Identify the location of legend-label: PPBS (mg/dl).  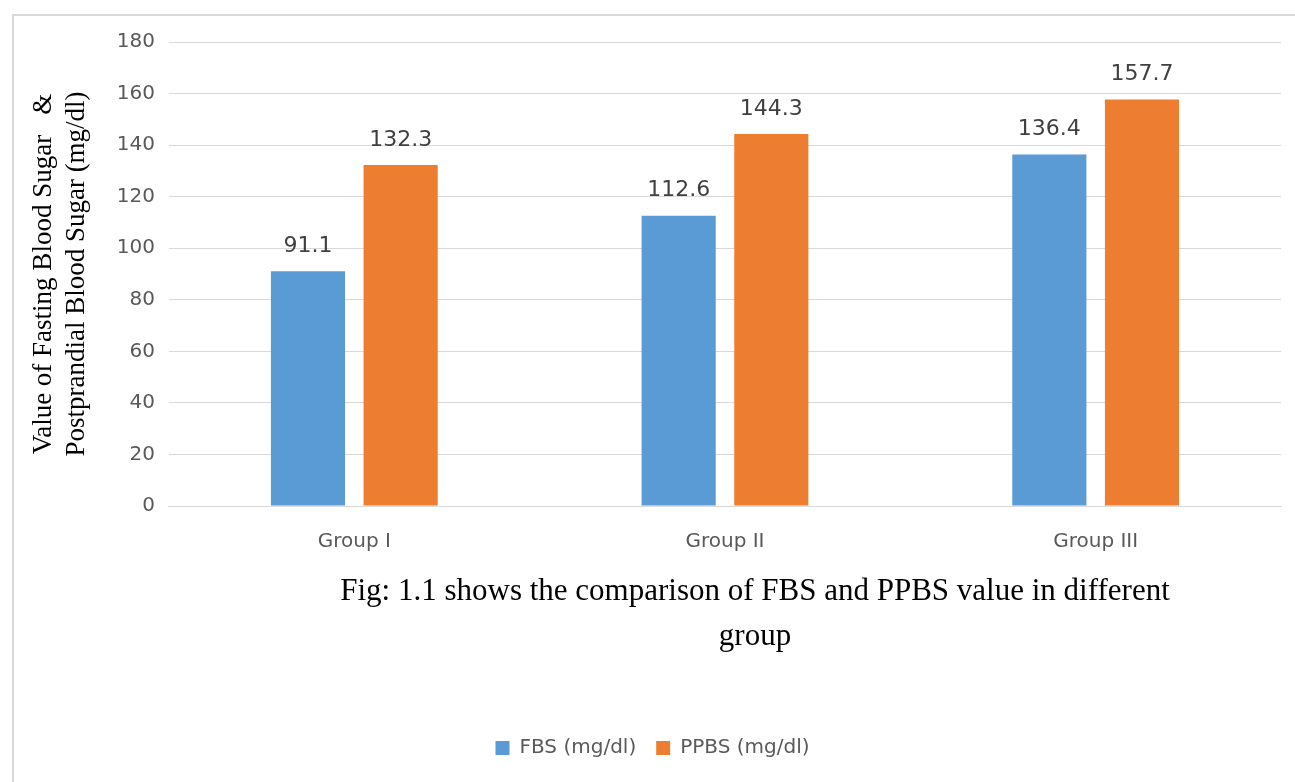
(745, 746).